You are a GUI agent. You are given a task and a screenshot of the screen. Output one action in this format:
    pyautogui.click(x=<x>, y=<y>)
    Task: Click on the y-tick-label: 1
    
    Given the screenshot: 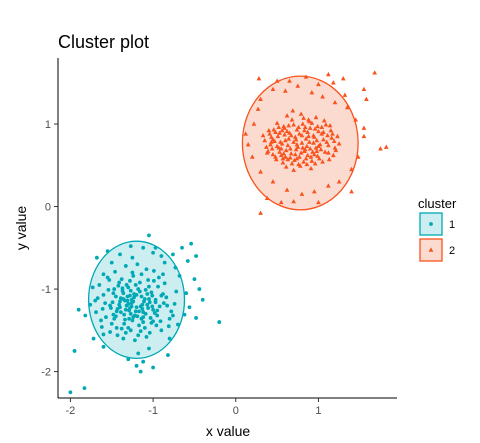 What is the action you would take?
    pyautogui.click(x=48, y=125)
    